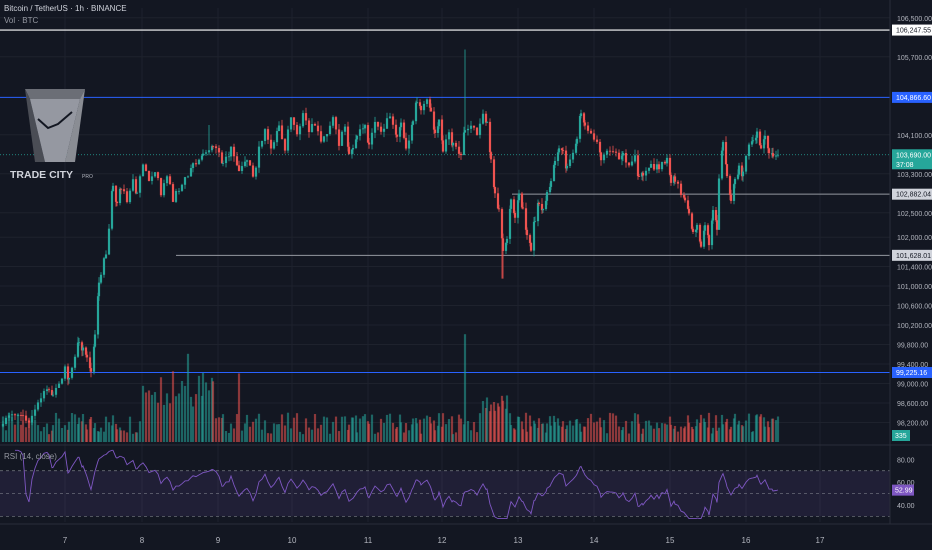  I want to click on level-price-label: 103,690.00, so click(913, 155).